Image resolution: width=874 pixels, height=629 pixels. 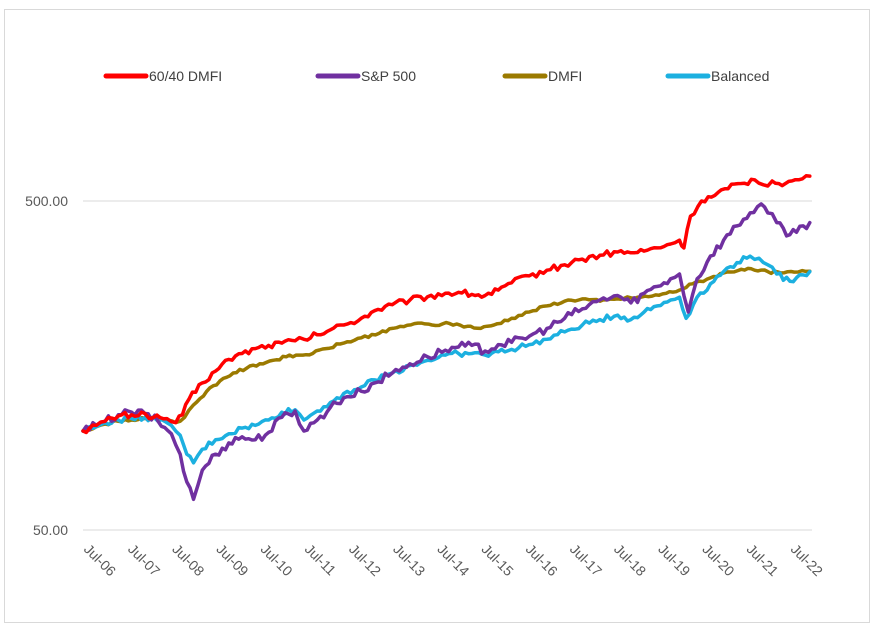 I want to click on x-tick-label: Jul-07, so click(x=144, y=560).